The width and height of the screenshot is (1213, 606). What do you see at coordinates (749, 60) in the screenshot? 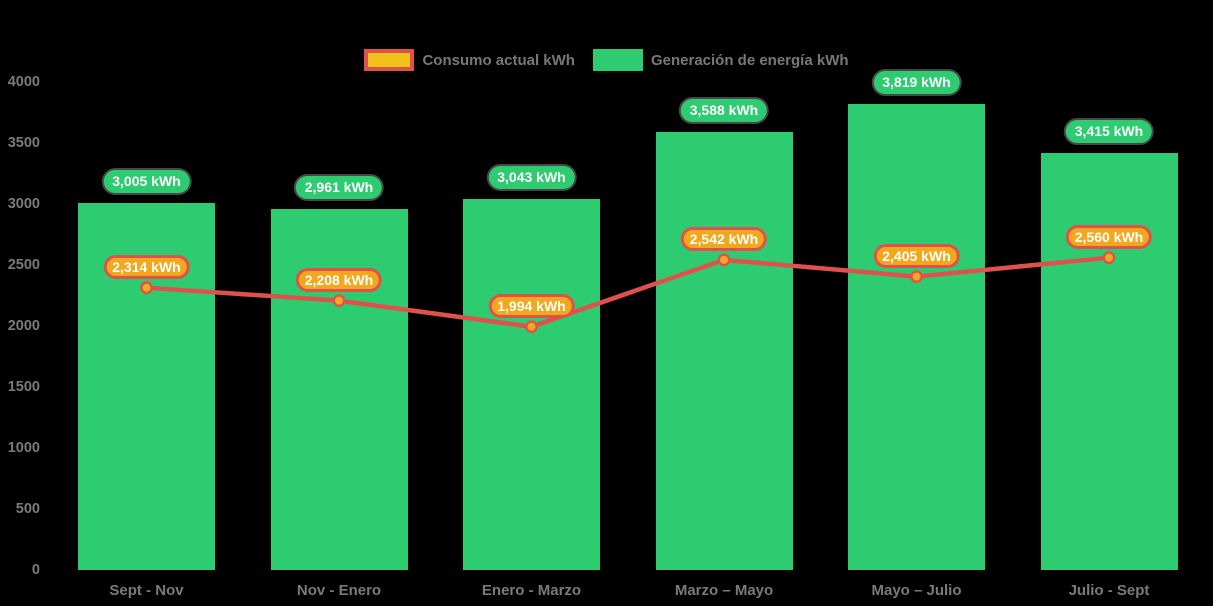
I see `legend-label-generation: Generación de energía kWh` at bounding box center [749, 60].